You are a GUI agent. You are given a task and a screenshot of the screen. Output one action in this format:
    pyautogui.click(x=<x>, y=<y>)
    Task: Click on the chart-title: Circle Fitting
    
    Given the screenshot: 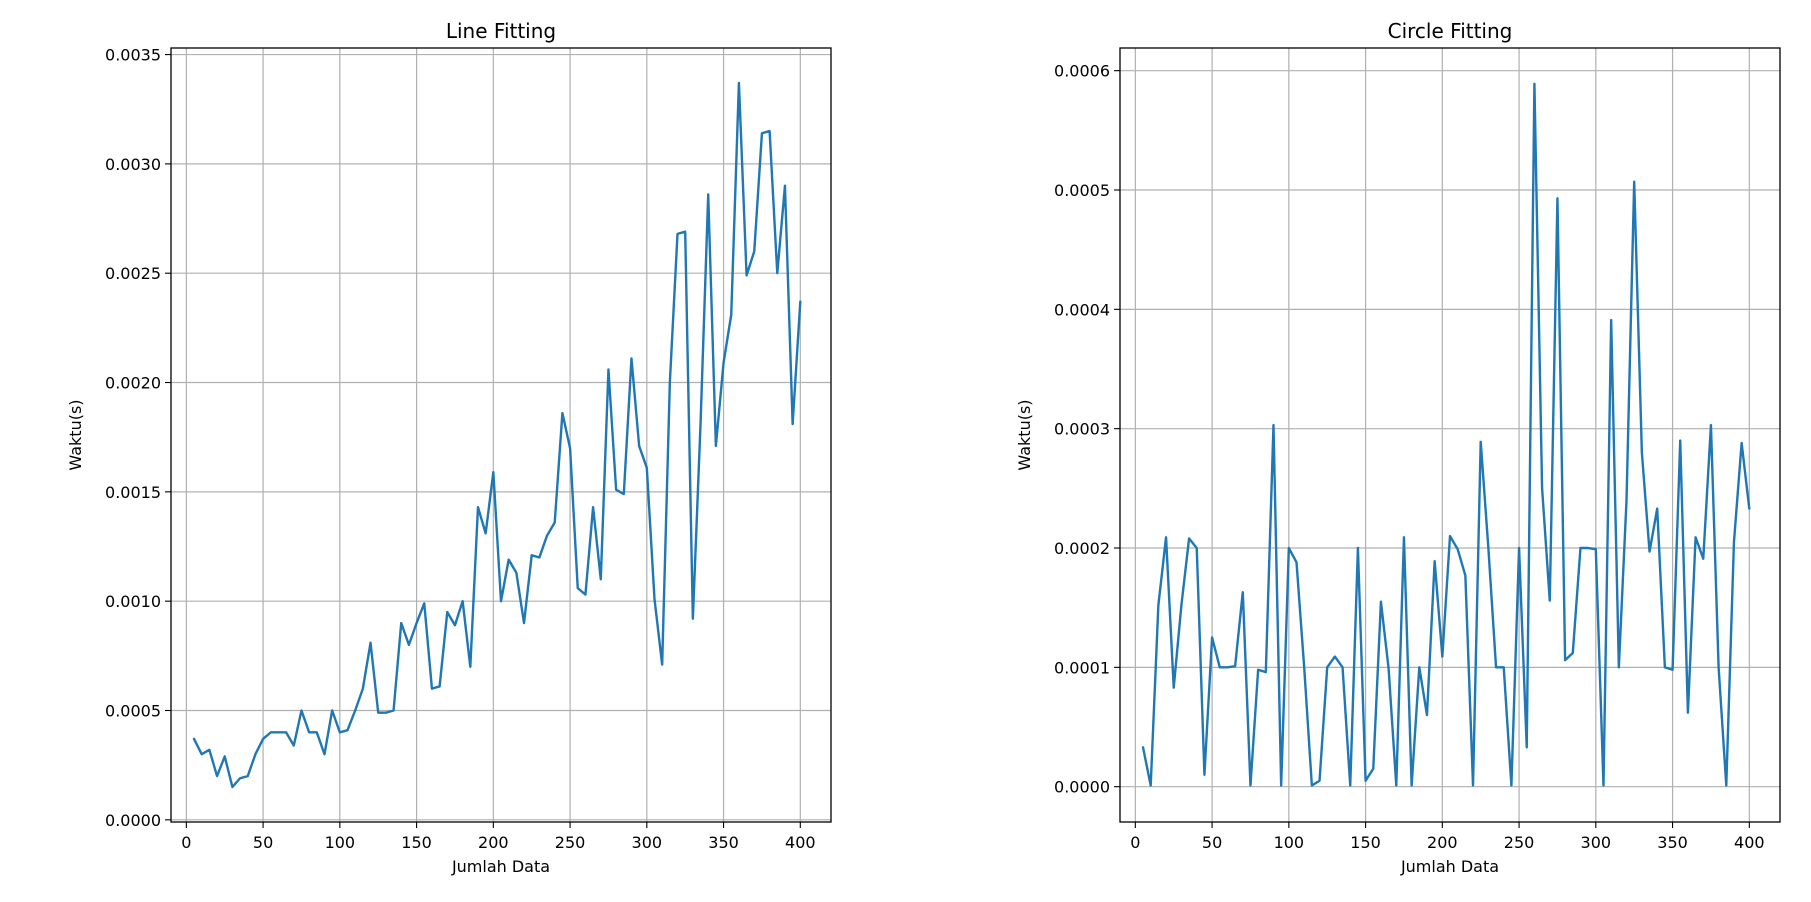 What is the action you would take?
    pyautogui.click(x=1450, y=31)
    